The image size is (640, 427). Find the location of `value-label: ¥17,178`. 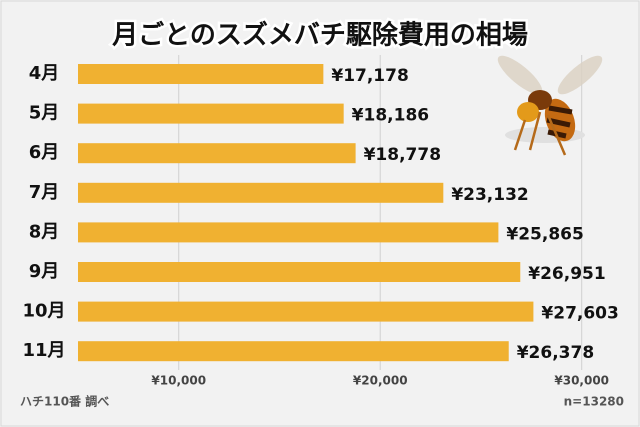

value-label: ¥17,178 is located at coordinates (369, 76).